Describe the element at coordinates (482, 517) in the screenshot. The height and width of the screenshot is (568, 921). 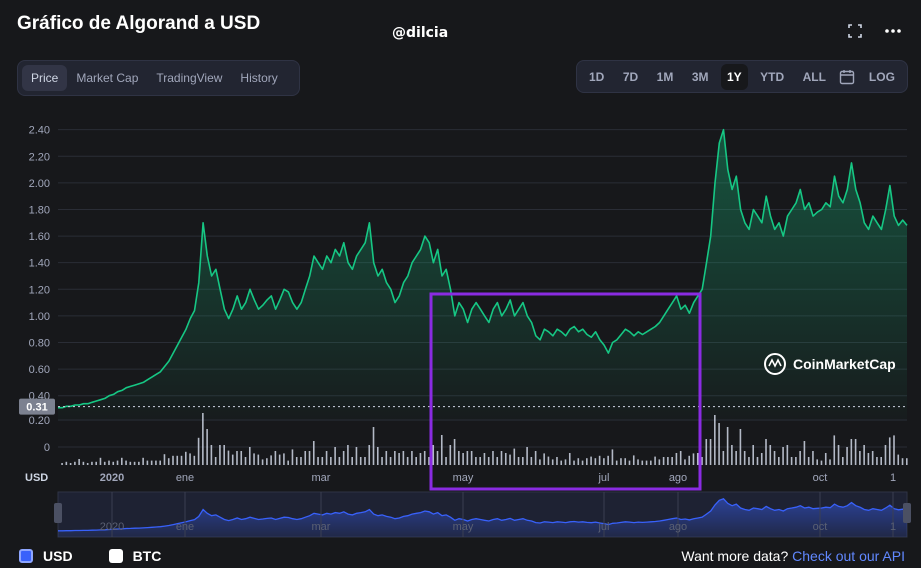
I see `navigator-area` at that location.